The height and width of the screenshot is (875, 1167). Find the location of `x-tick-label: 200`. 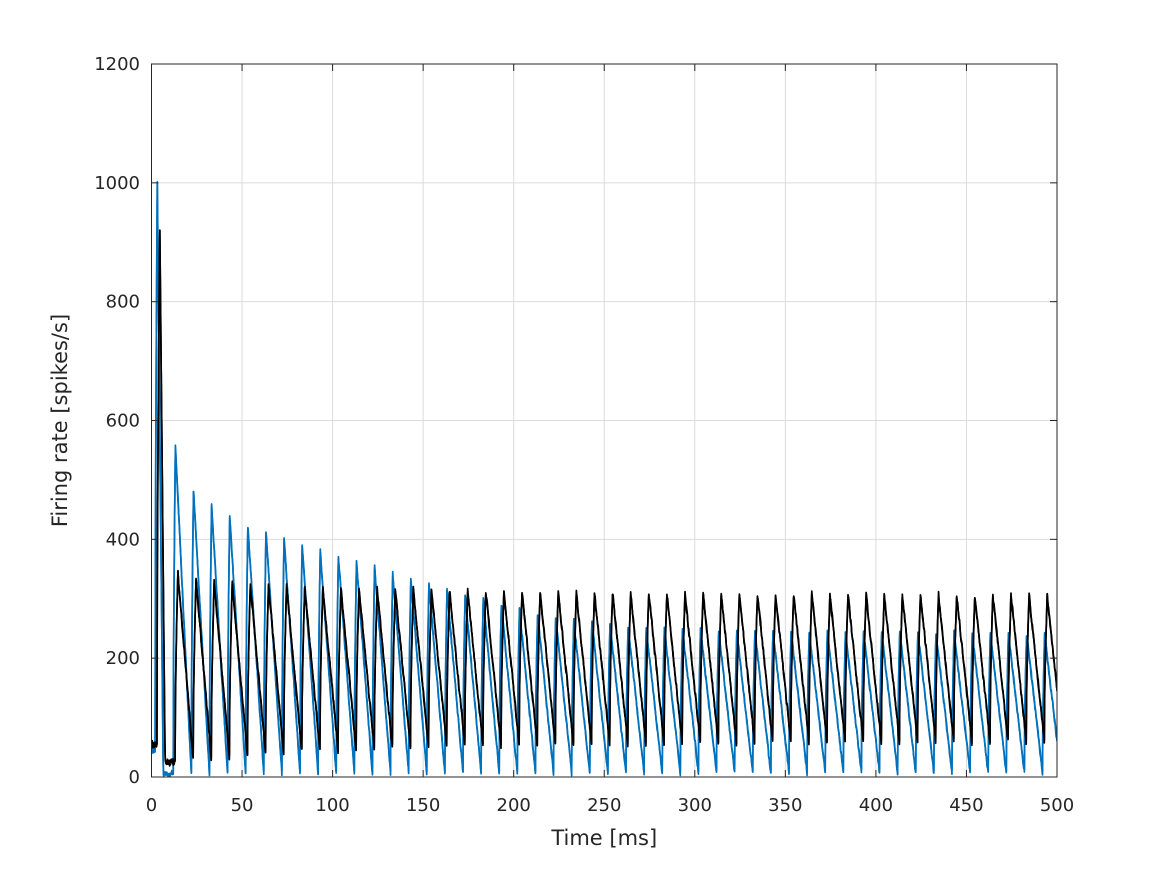

x-tick-label: 200 is located at coordinates (514, 805).